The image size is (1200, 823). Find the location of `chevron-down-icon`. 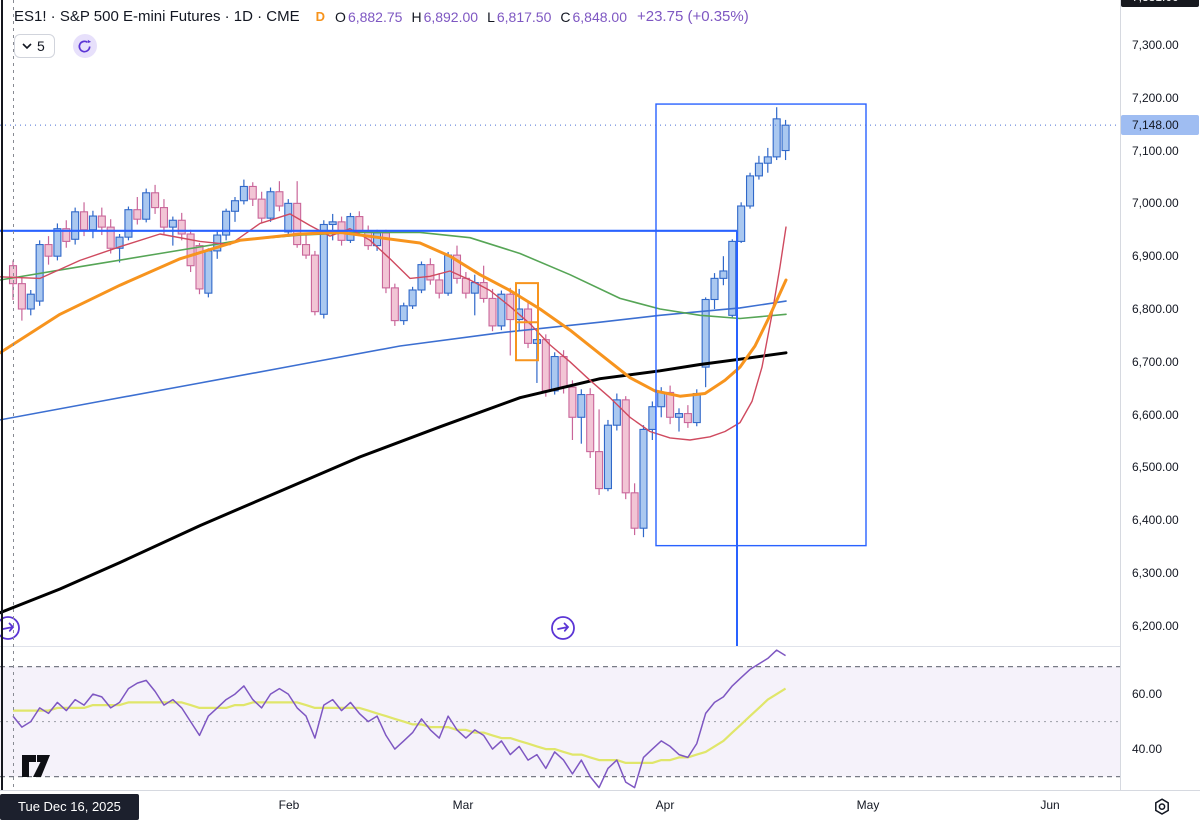

chevron-down-icon is located at coordinates (27, 45).